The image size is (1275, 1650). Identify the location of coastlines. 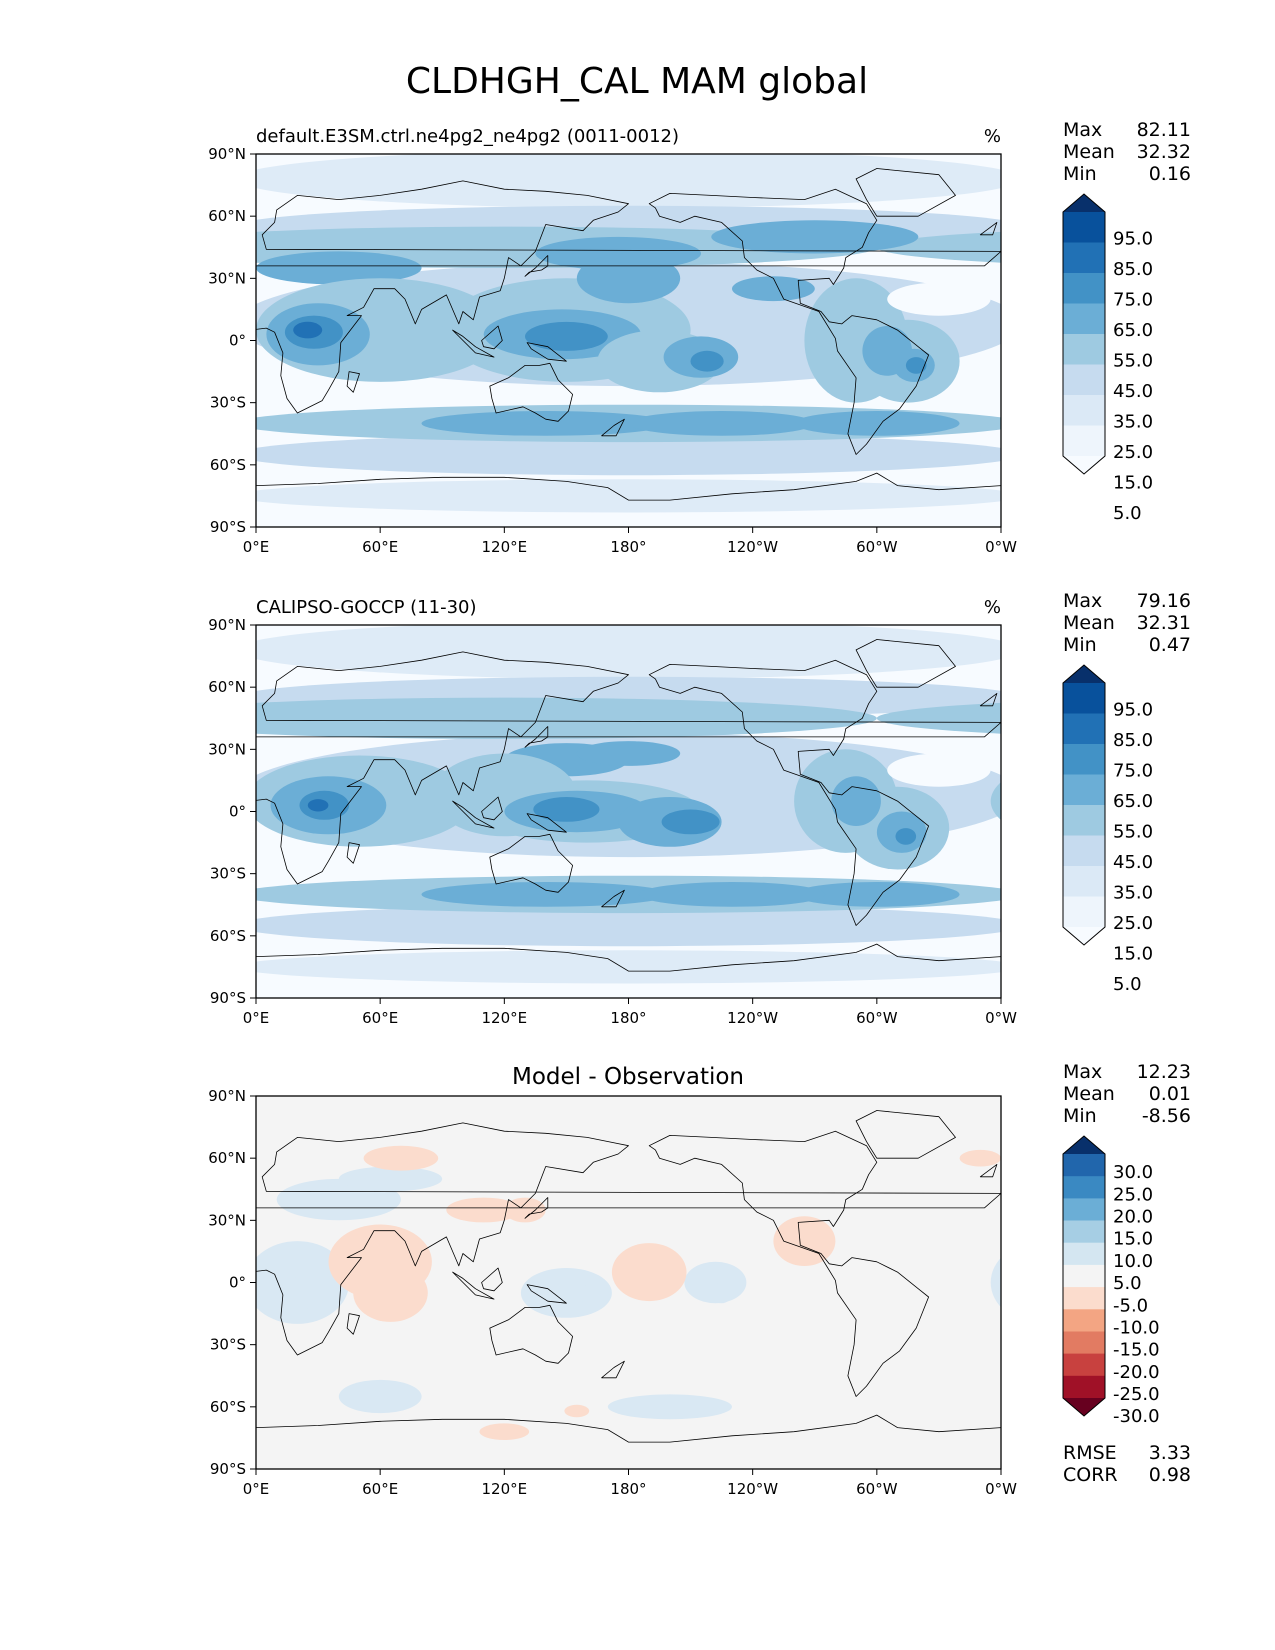
(628, 1289).